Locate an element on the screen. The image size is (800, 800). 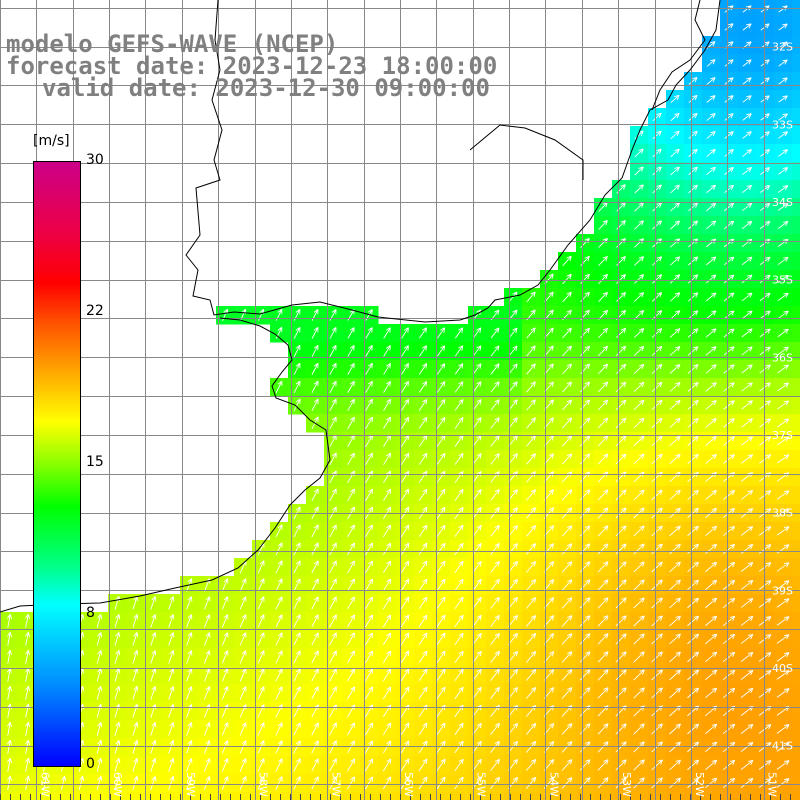
lon-label: 51W is located at coordinates (772, 784).